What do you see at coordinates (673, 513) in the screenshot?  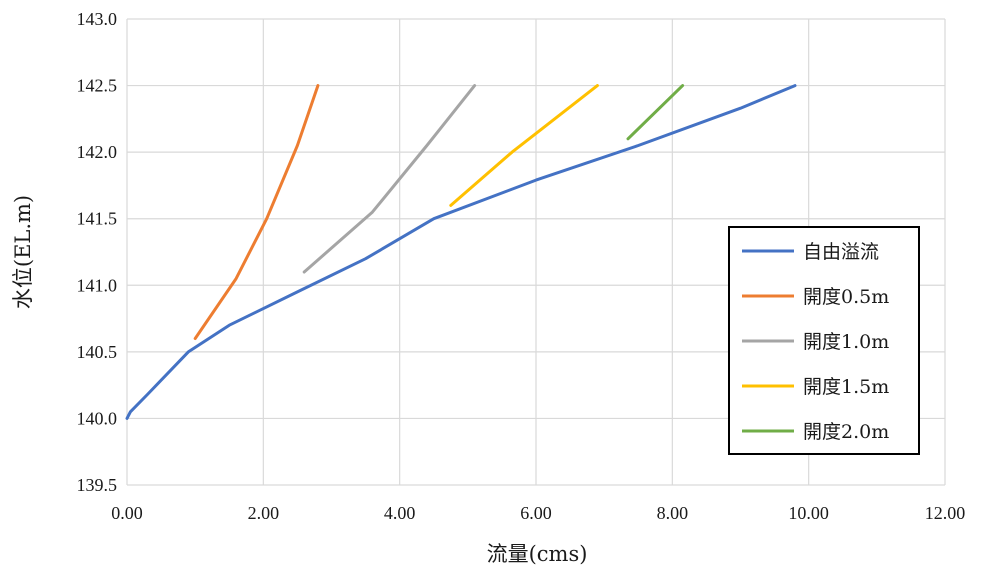 I see `x-tick-label: 8.00` at bounding box center [673, 513].